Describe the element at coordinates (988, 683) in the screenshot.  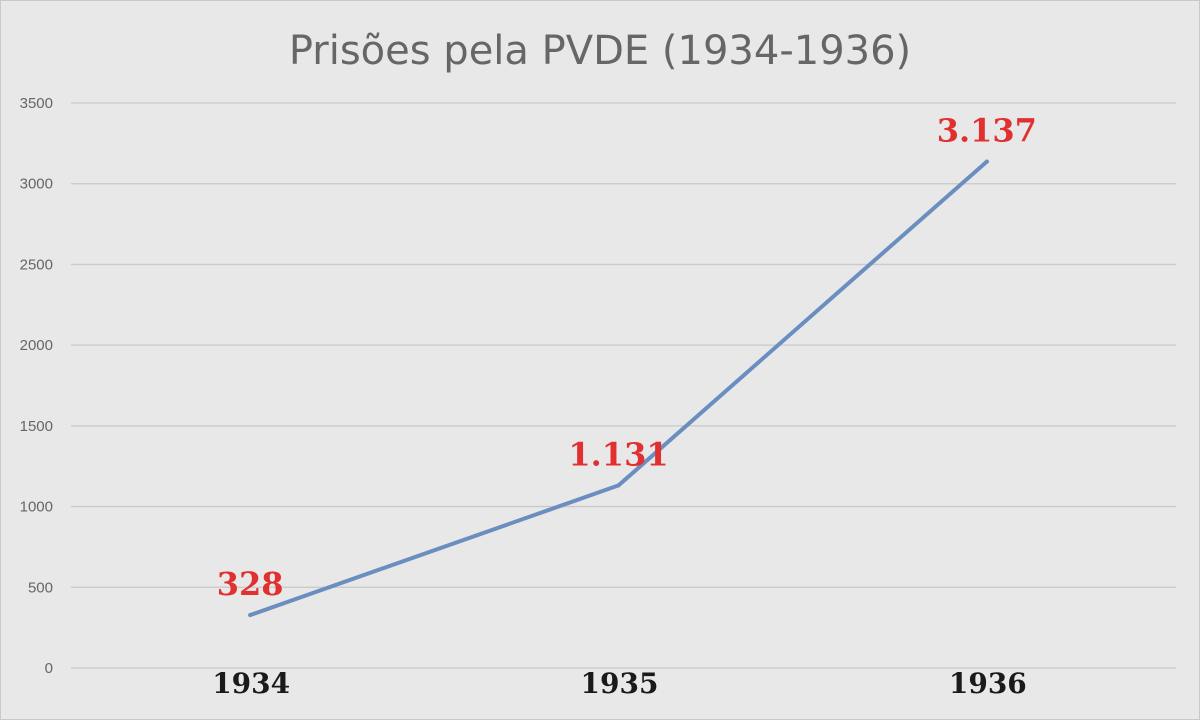
I see `x-tick-label: 1936` at that location.